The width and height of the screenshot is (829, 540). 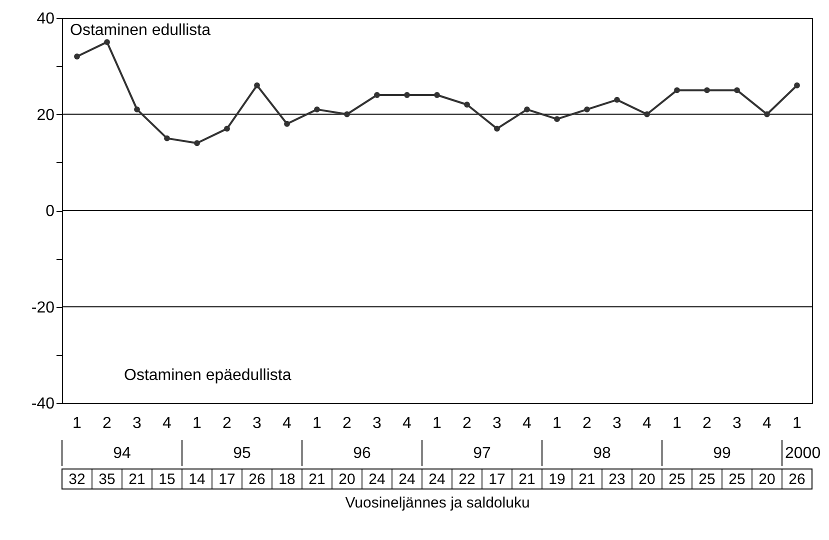 What do you see at coordinates (77, 479) in the screenshot?
I see `data-label: 32` at bounding box center [77, 479].